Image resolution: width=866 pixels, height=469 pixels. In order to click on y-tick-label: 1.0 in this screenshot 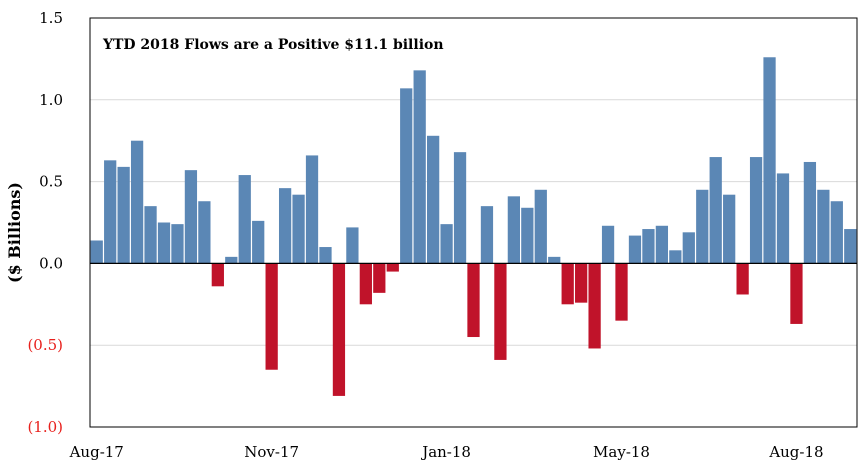, I will do `click(51, 100)`.